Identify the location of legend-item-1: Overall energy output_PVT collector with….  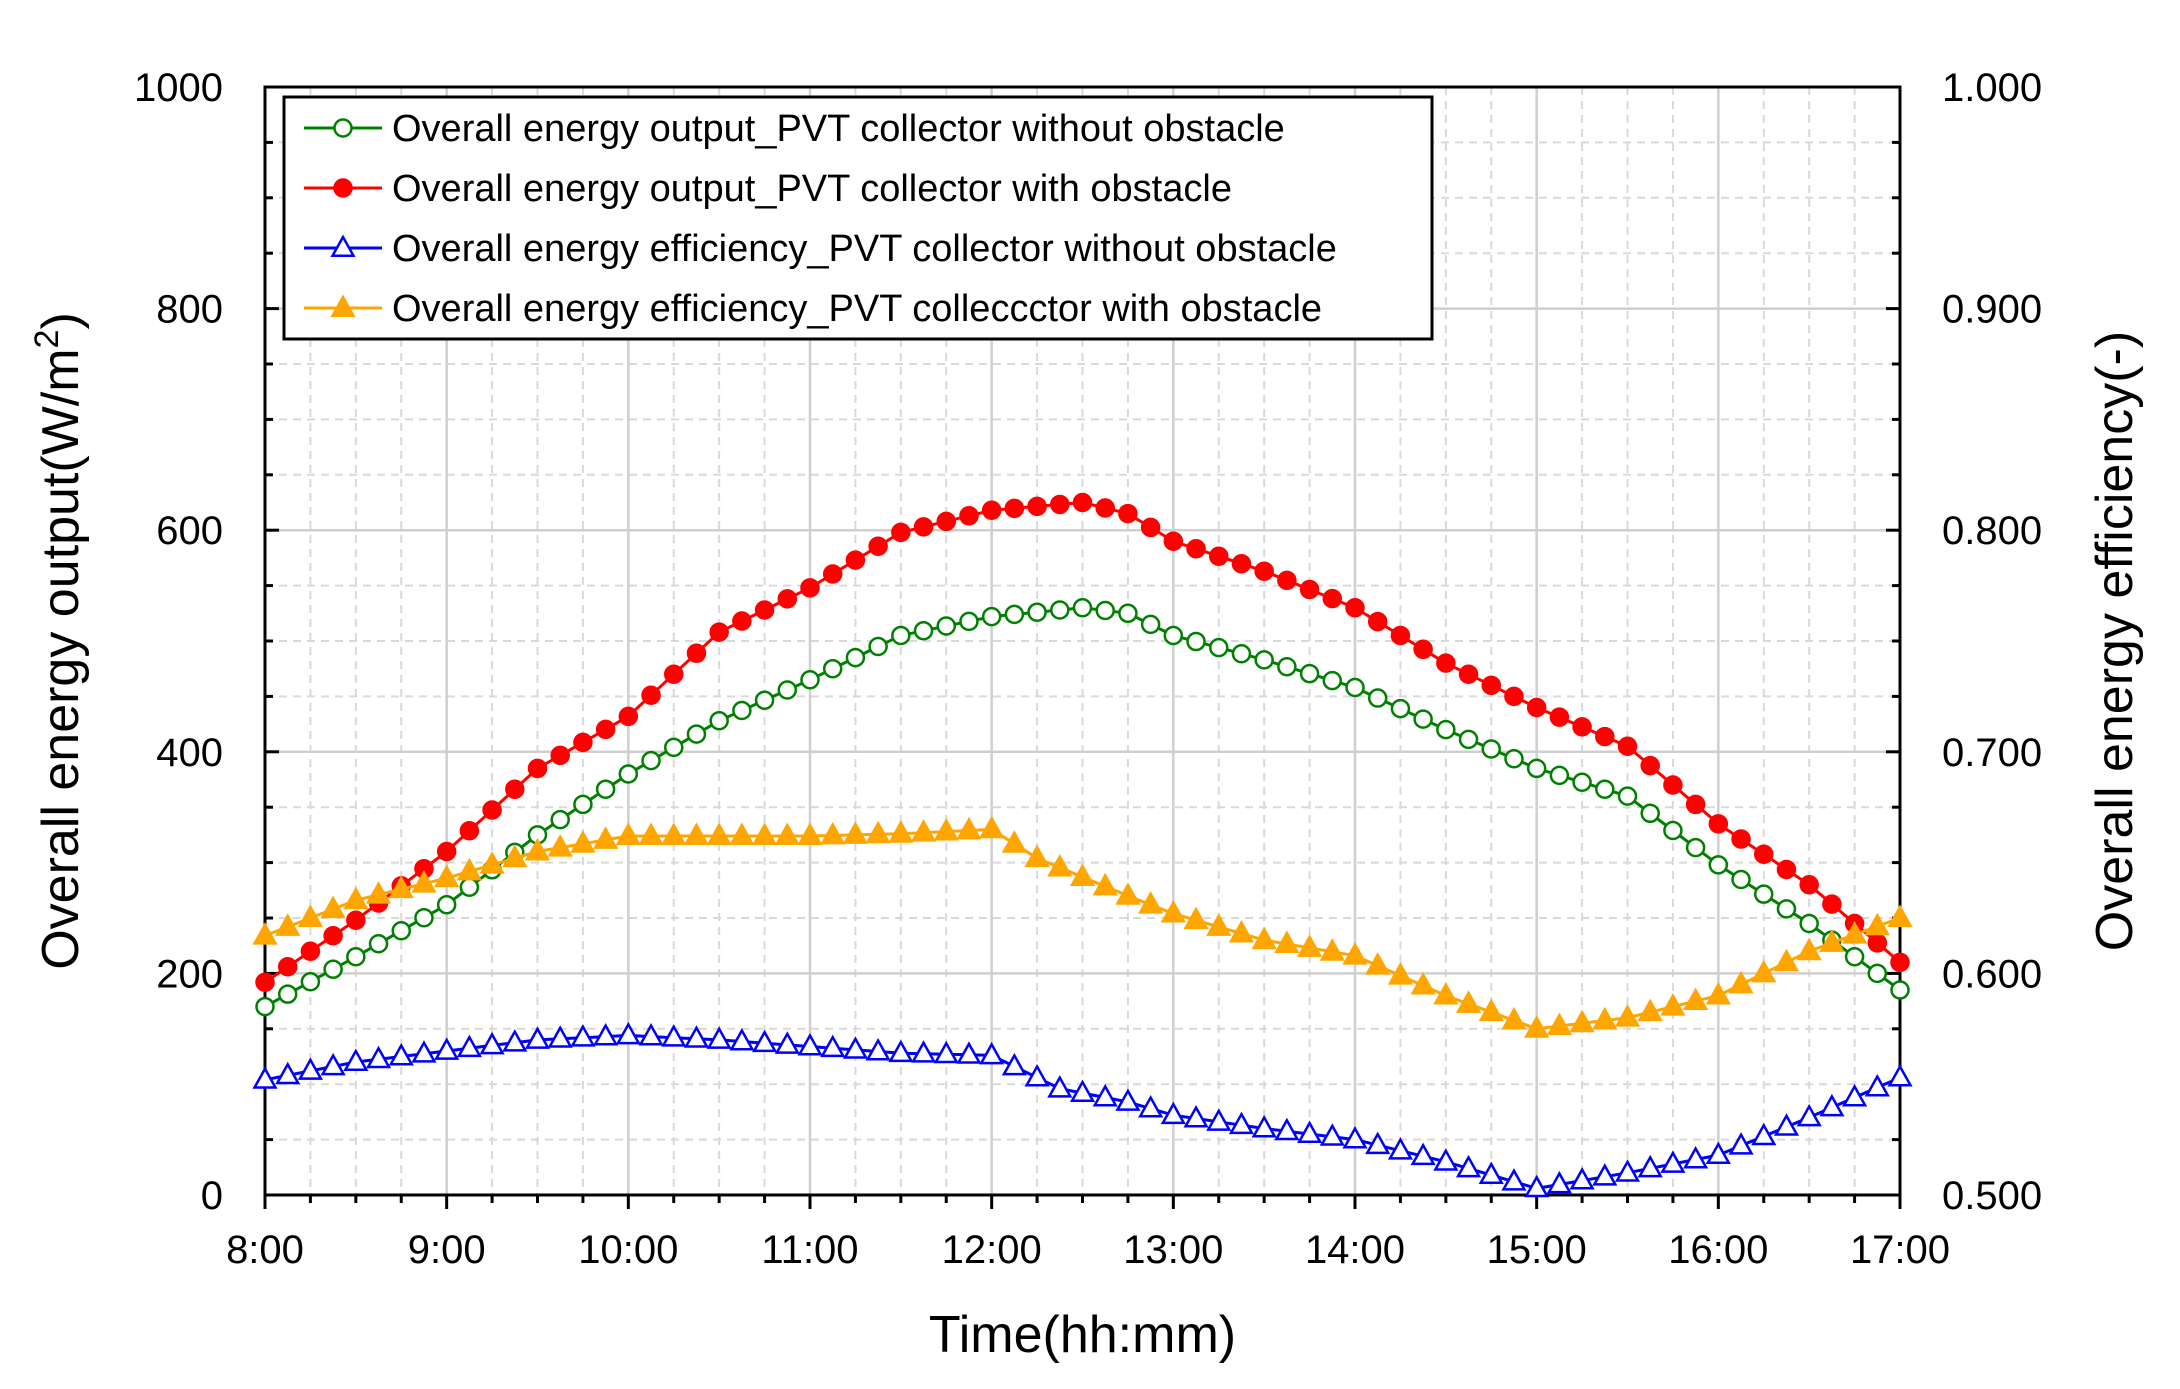
(794, 129).